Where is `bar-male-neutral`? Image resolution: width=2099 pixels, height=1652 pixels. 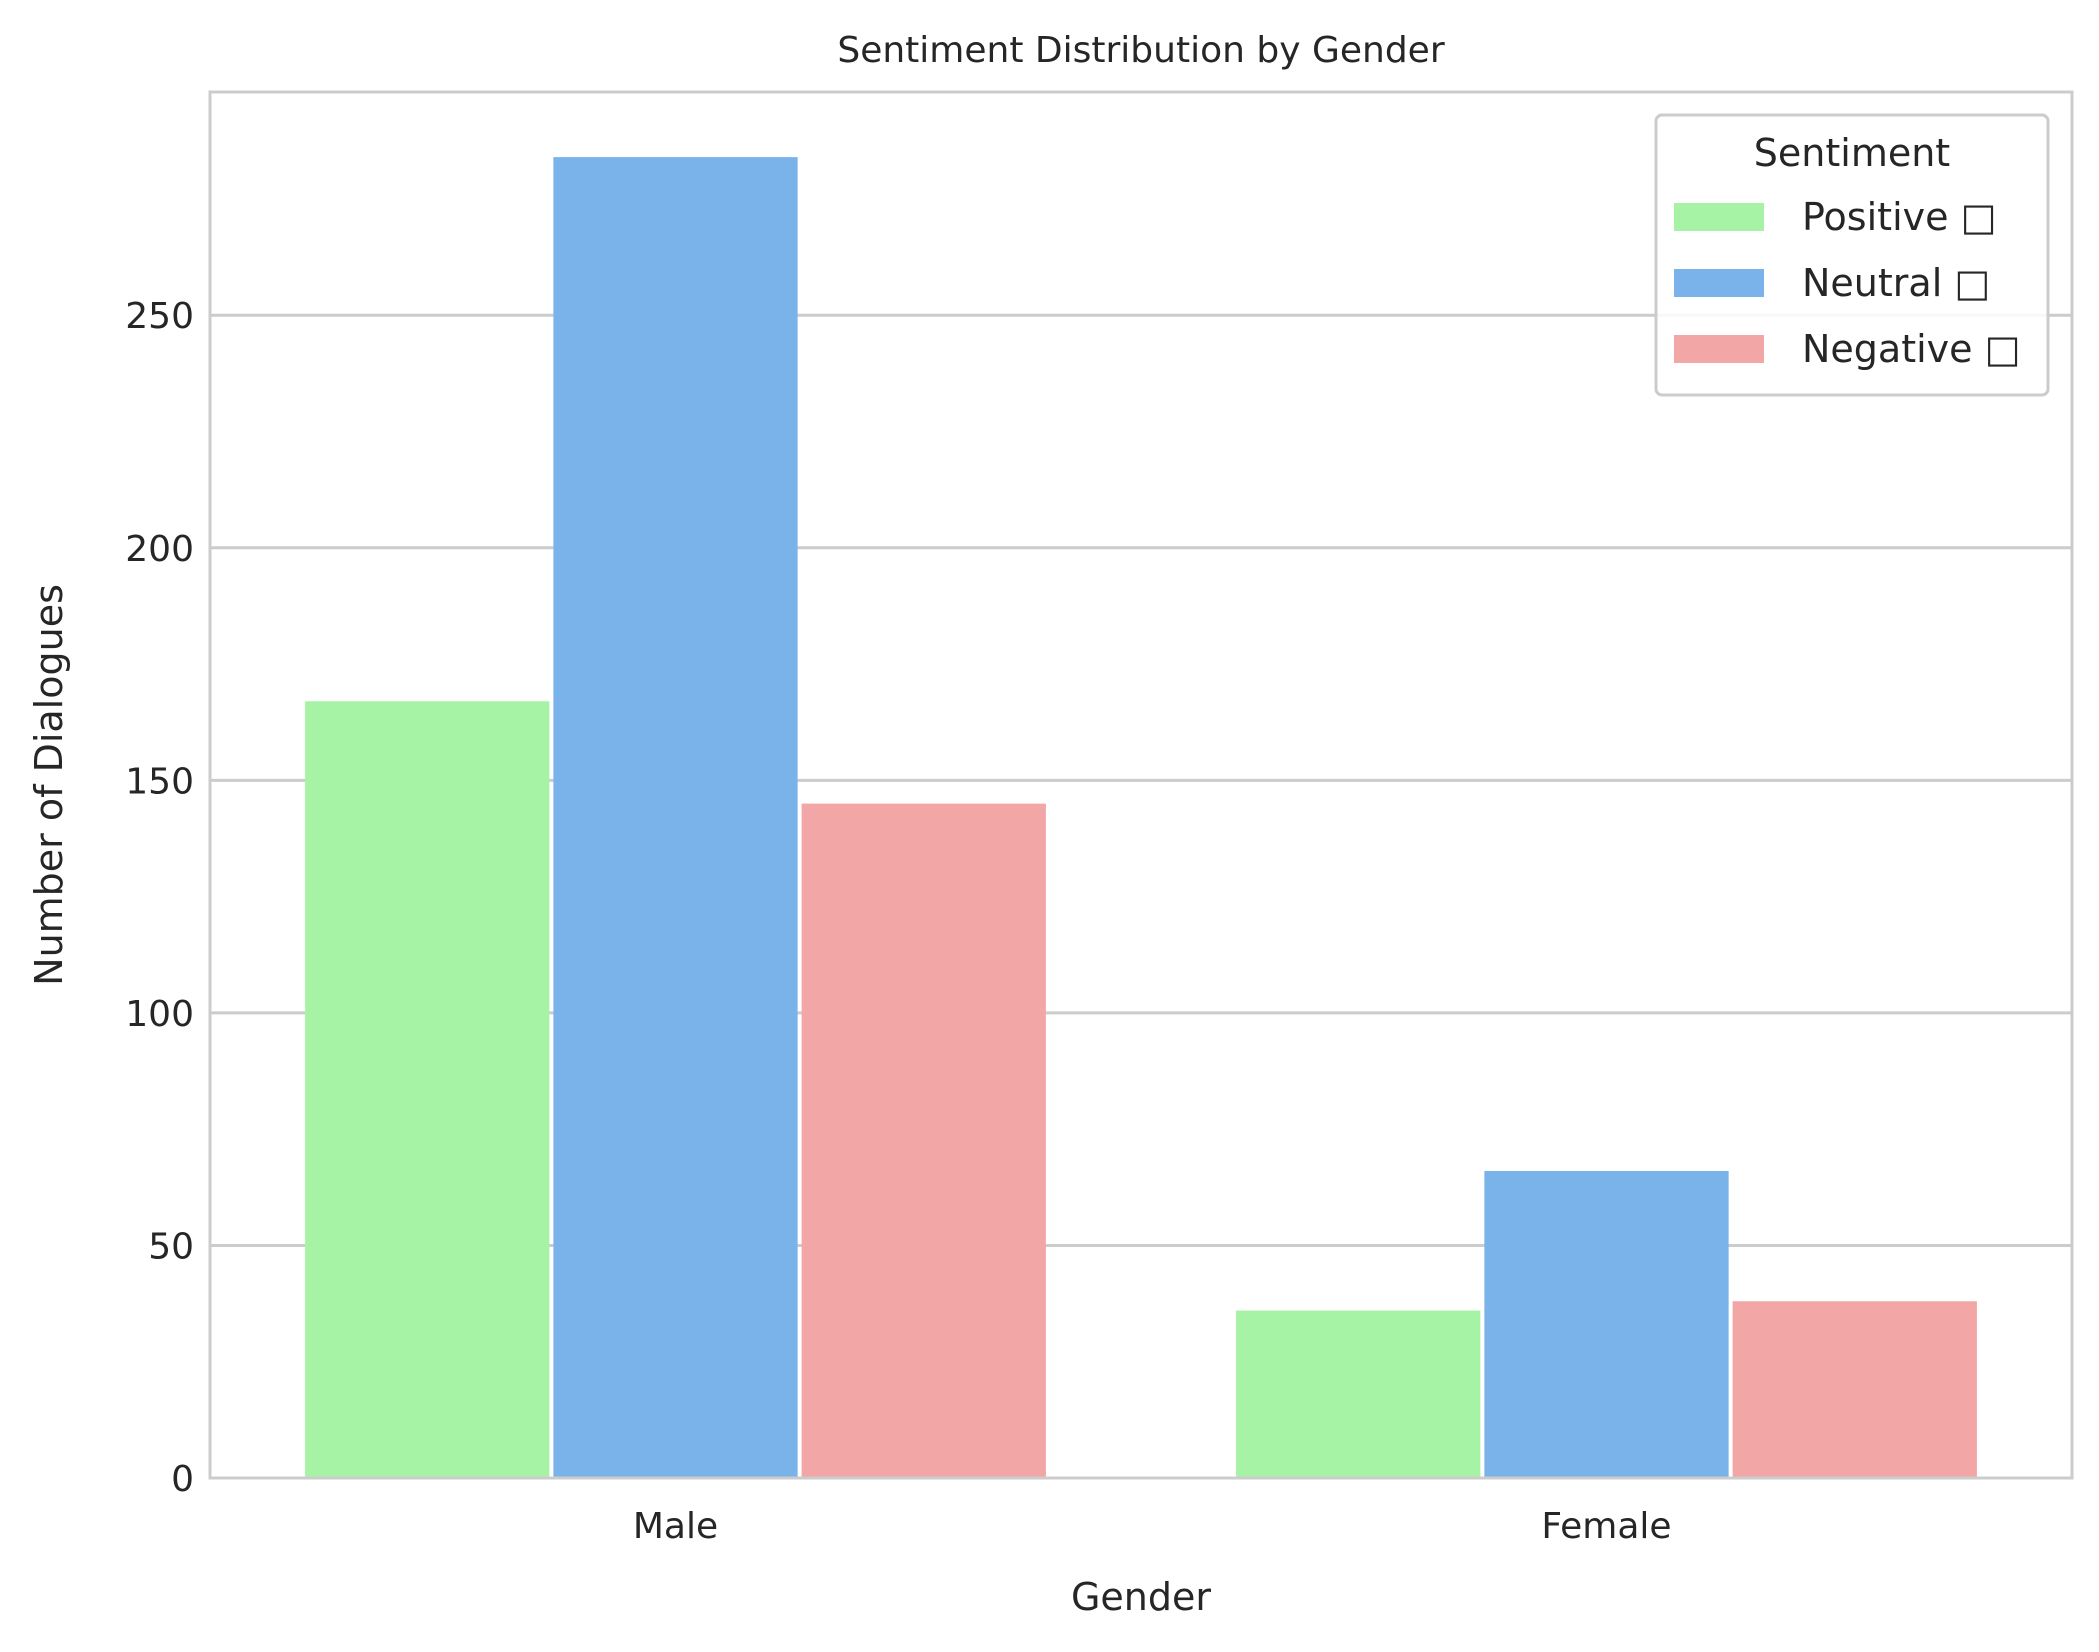 bar-male-neutral is located at coordinates (675, 817).